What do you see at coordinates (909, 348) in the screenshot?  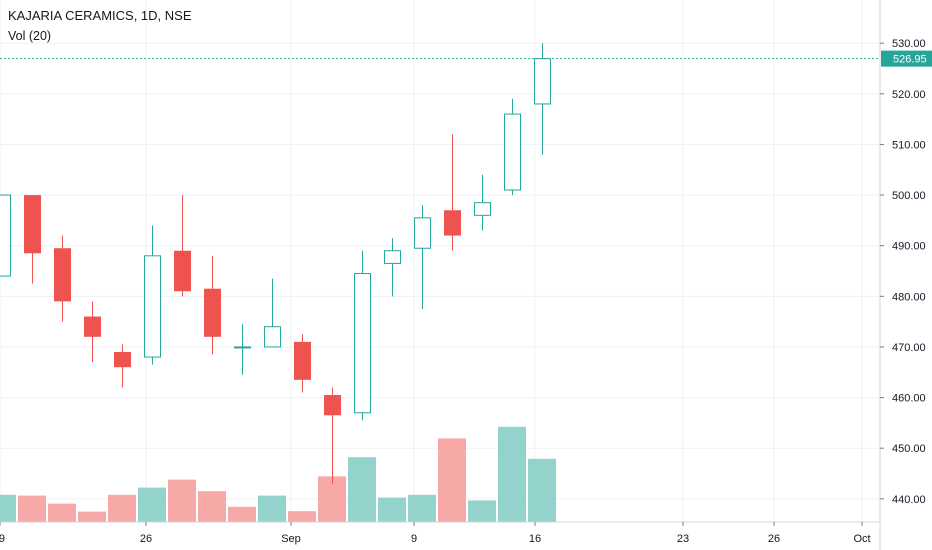 I see `price-axis-label: 470.00` at bounding box center [909, 348].